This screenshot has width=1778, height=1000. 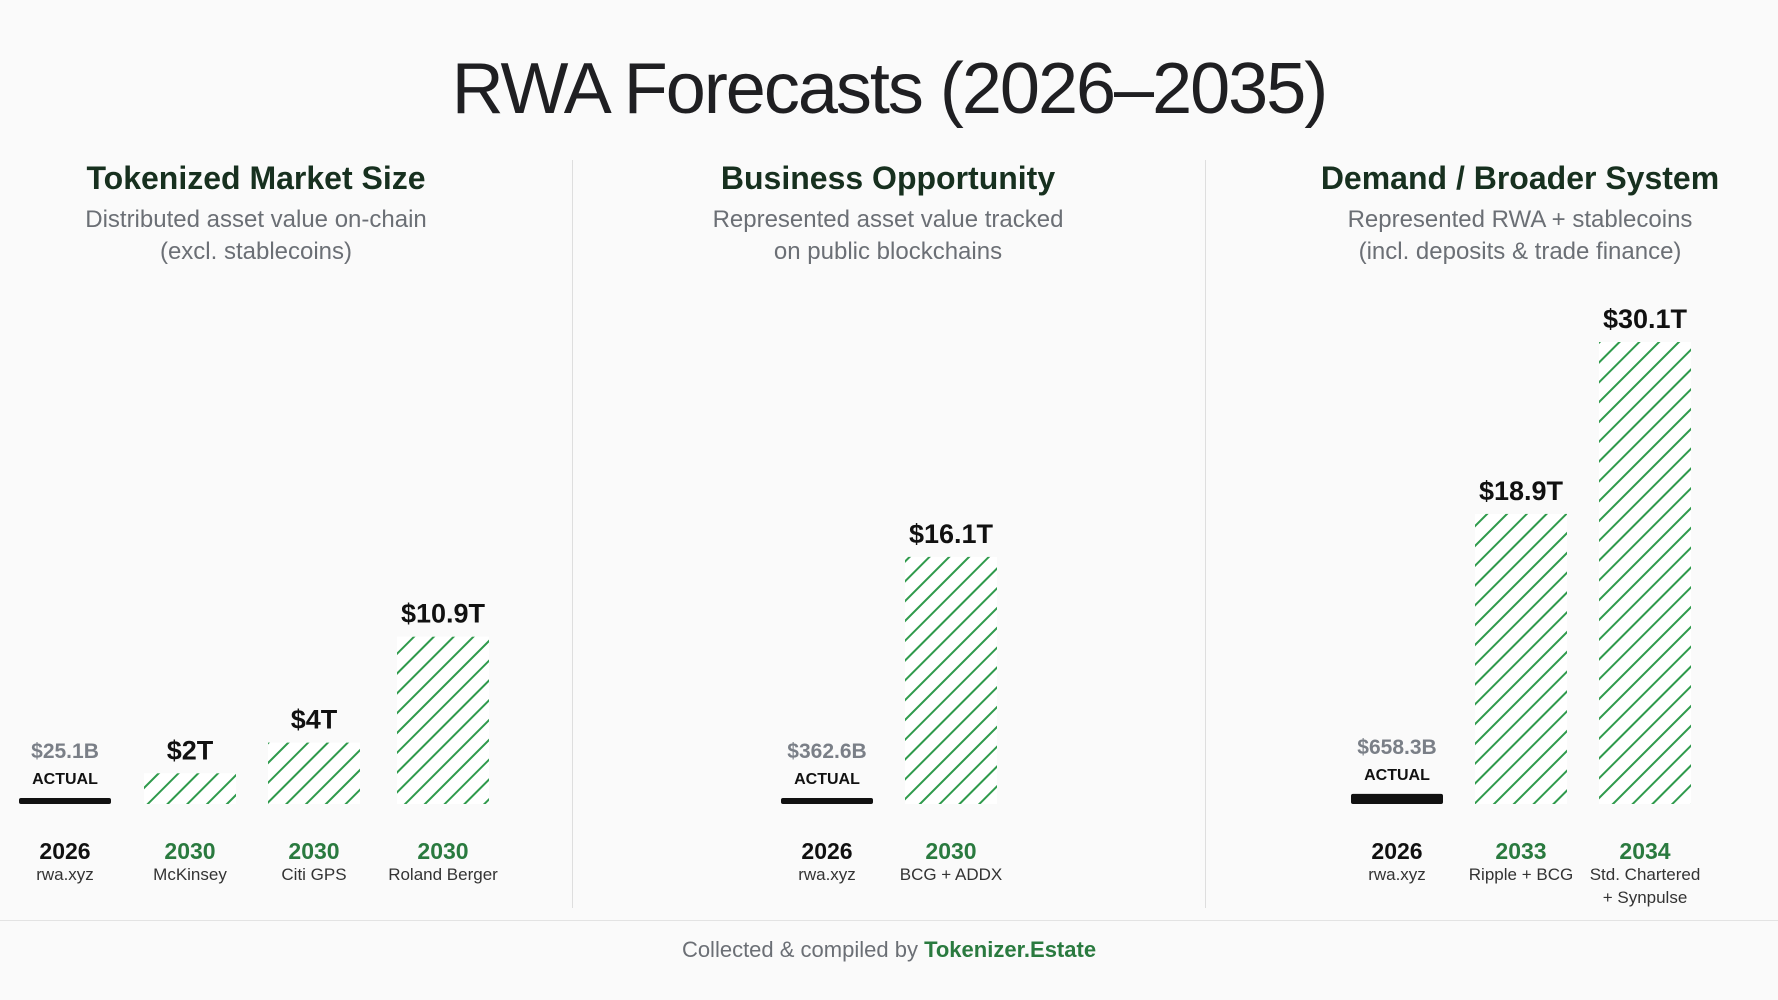 I want to click on panel-subtitle-line: Distributed asset value on-chain, so click(x=256, y=219).